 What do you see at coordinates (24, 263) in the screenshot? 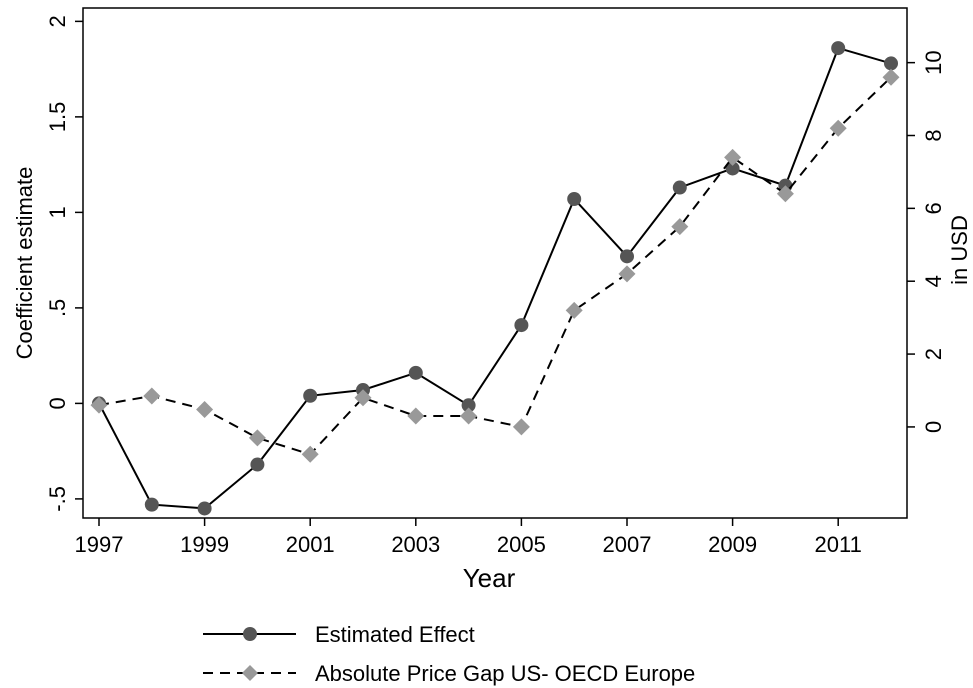
I see `left-axis-title: Coefficient estimate` at bounding box center [24, 263].